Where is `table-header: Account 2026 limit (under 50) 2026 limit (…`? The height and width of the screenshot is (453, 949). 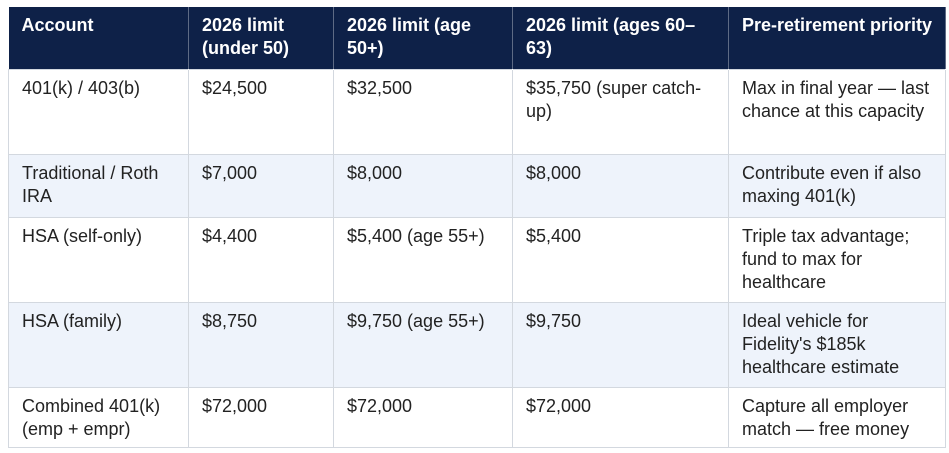 table-header: Account 2026 limit (under 50) 2026 limit (… is located at coordinates (477, 38).